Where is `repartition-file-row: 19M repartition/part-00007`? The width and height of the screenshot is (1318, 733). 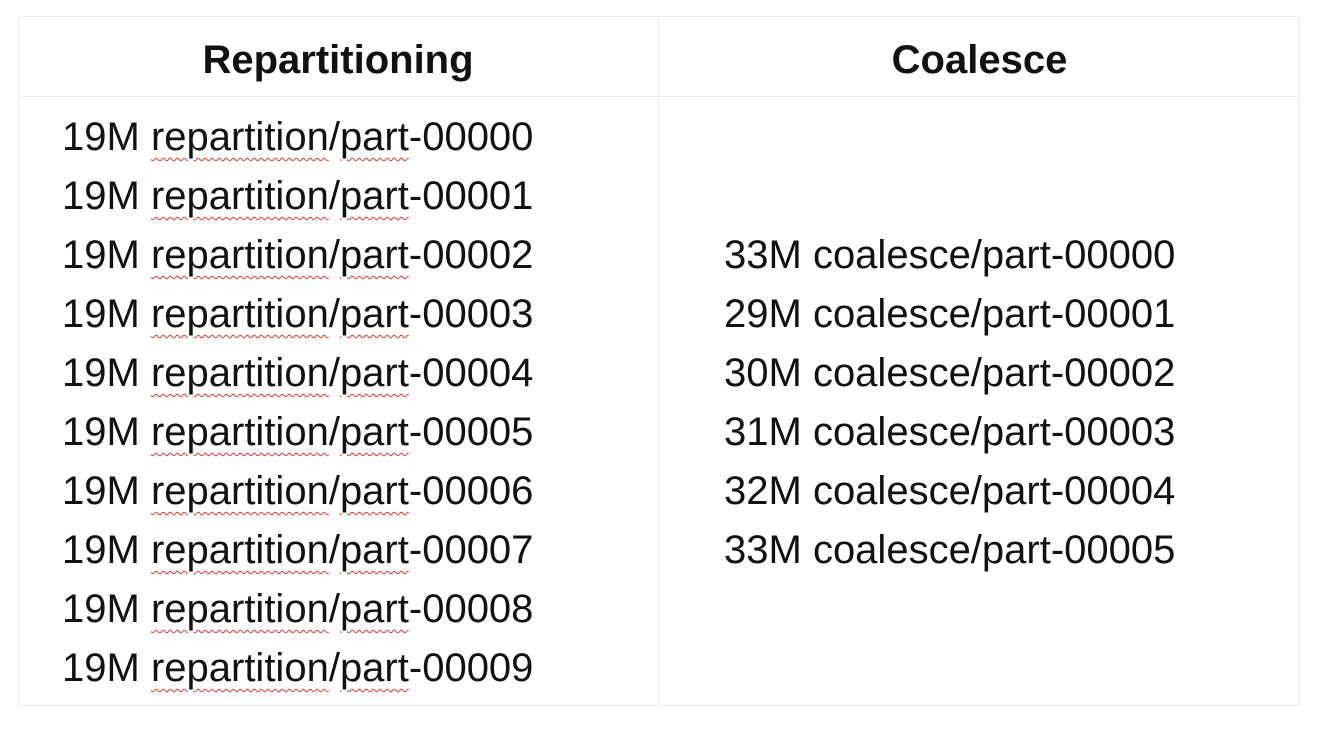 repartition-file-row: 19M repartition/part-00007 is located at coordinates (297, 550).